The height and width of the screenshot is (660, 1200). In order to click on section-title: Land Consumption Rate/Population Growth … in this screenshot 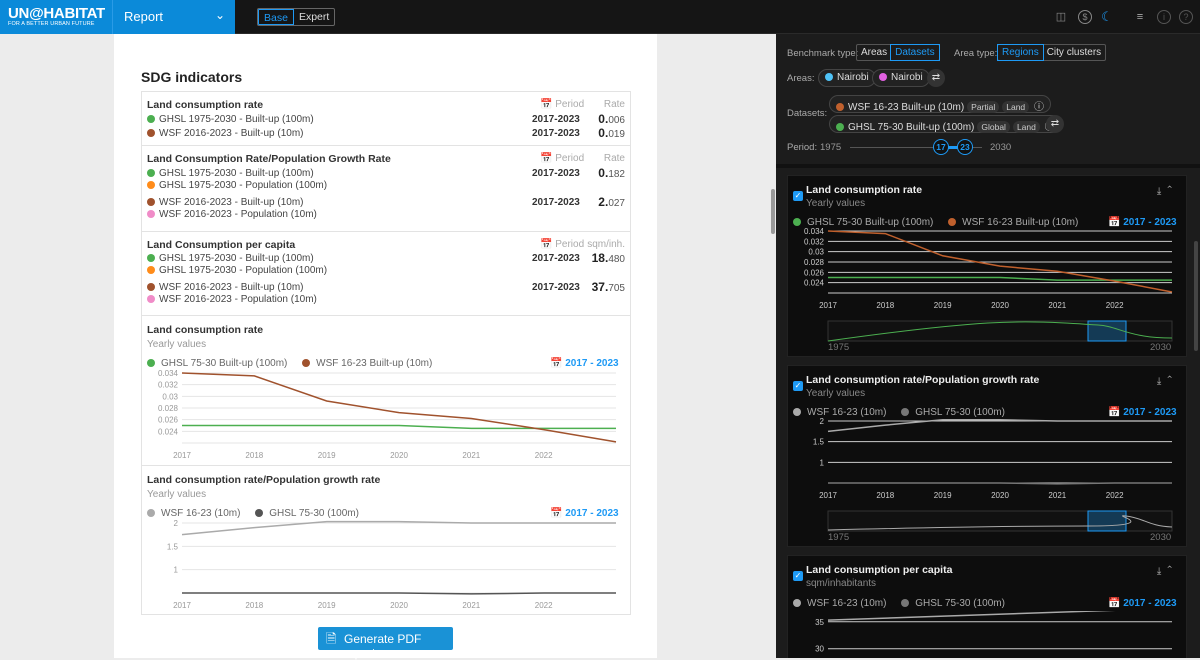, I will do `click(269, 159)`.